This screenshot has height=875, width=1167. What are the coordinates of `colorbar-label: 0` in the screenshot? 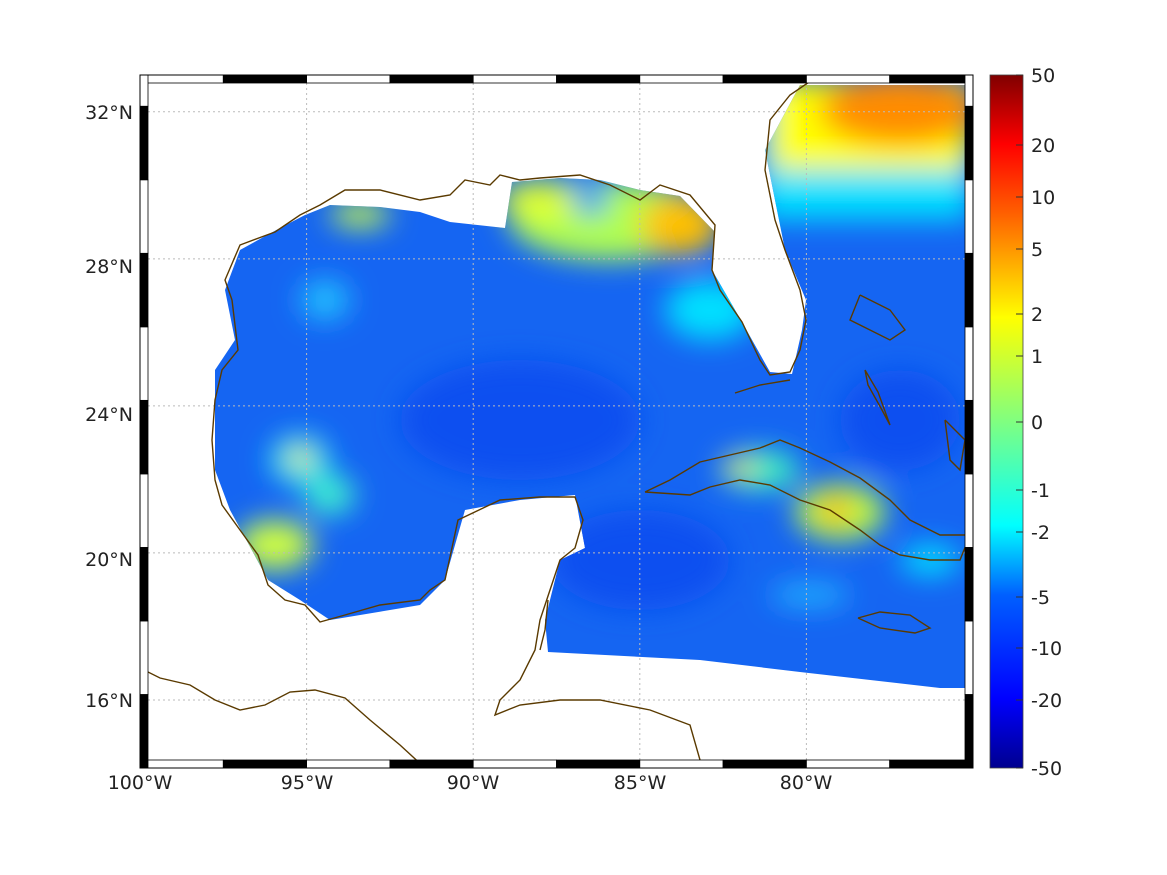 It's located at (1037, 423).